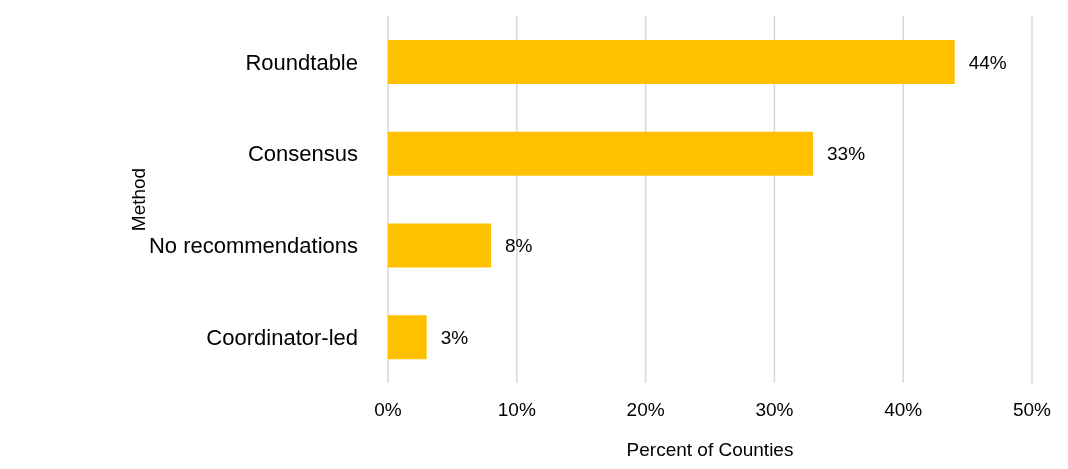 This screenshot has width=1068, height=469. What do you see at coordinates (454, 337) in the screenshot?
I see `data-label: 3%` at bounding box center [454, 337].